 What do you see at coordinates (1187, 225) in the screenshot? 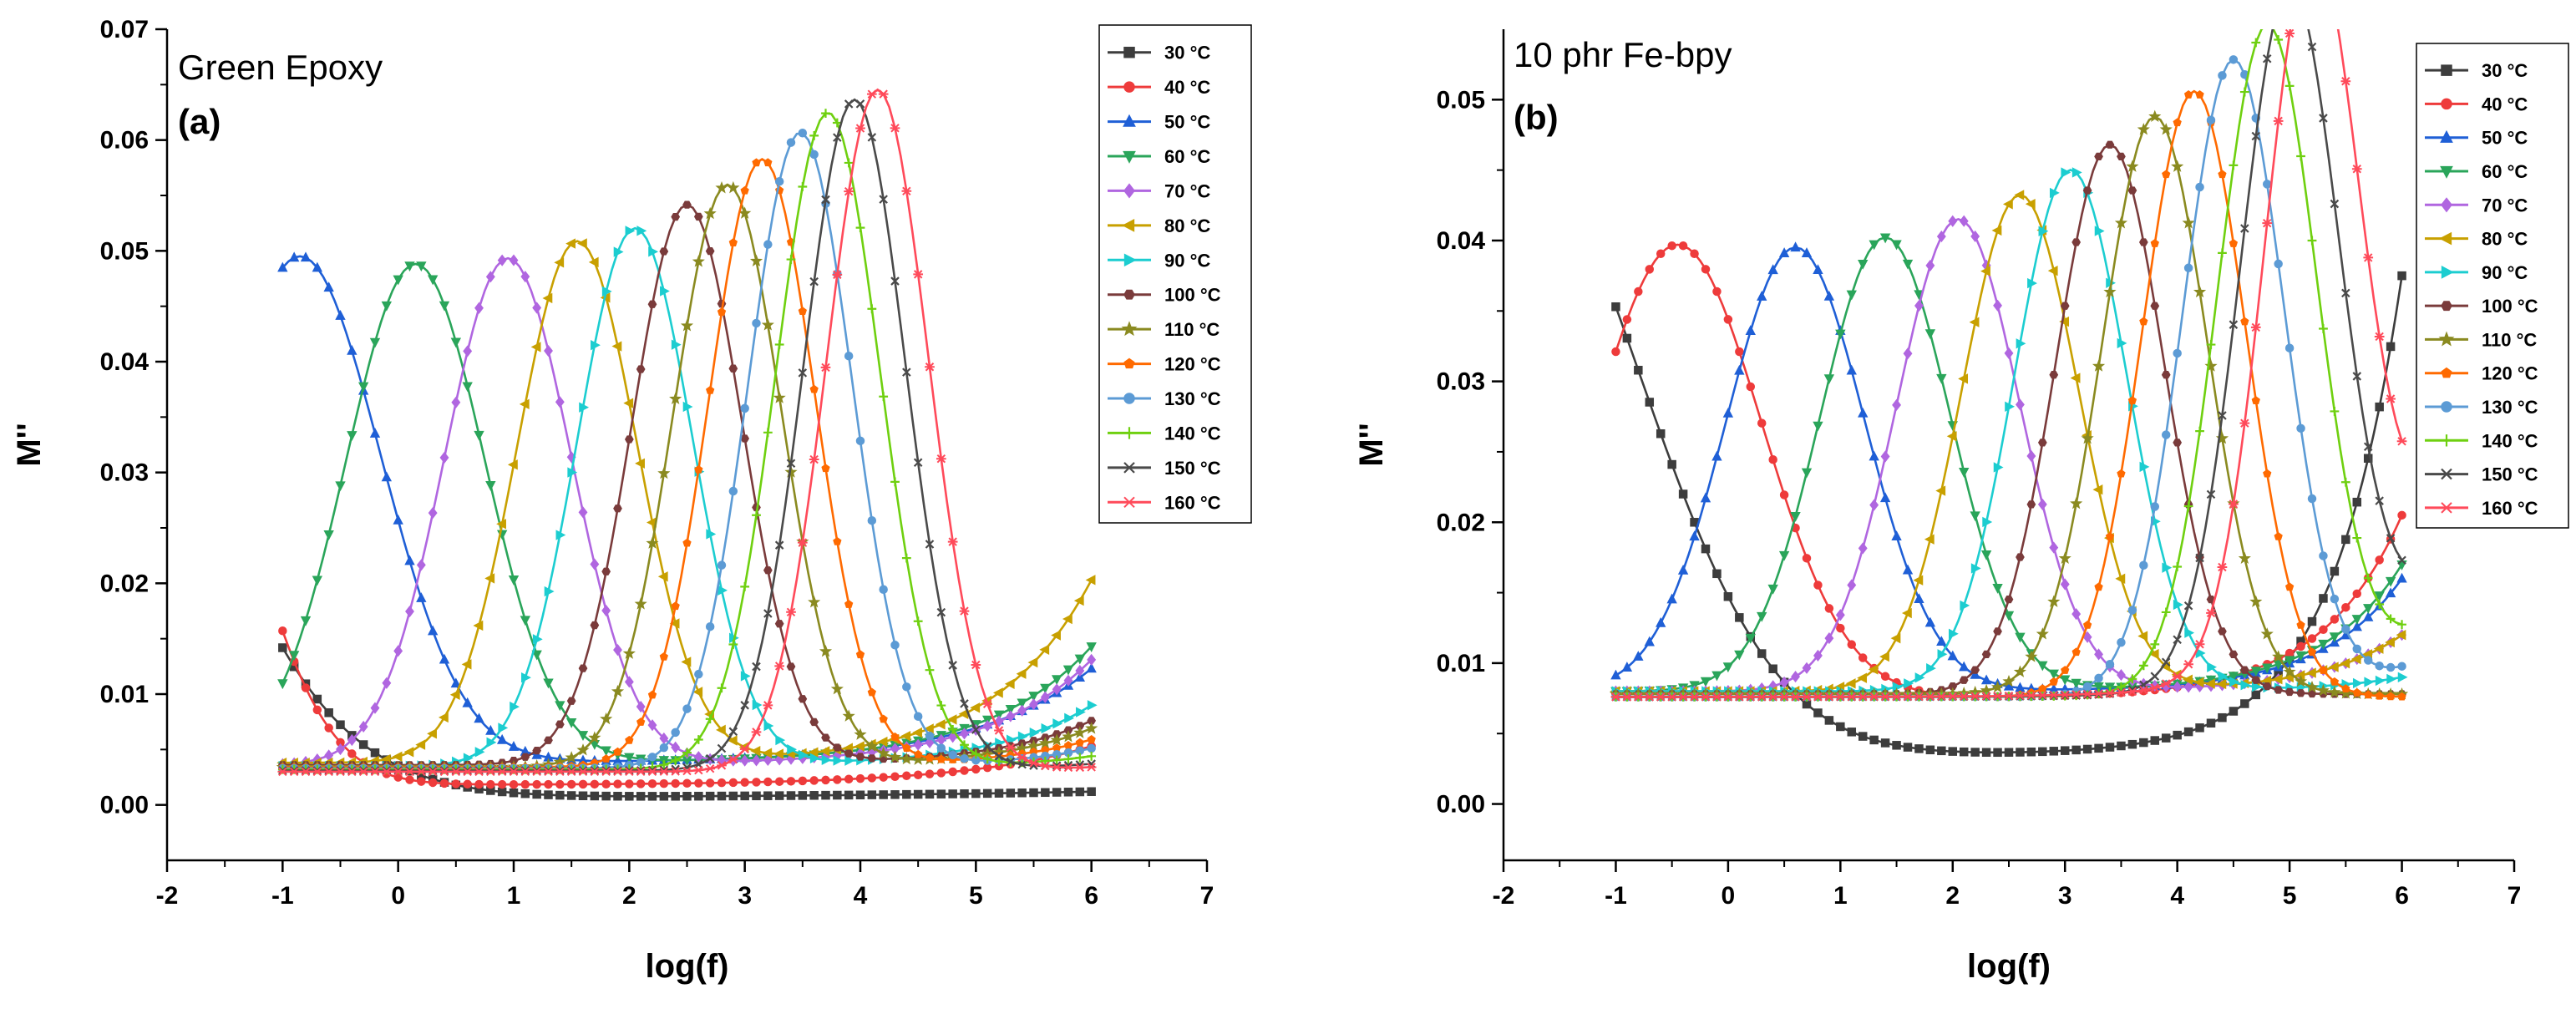
I see `legend-label: 80 °C` at bounding box center [1187, 225].